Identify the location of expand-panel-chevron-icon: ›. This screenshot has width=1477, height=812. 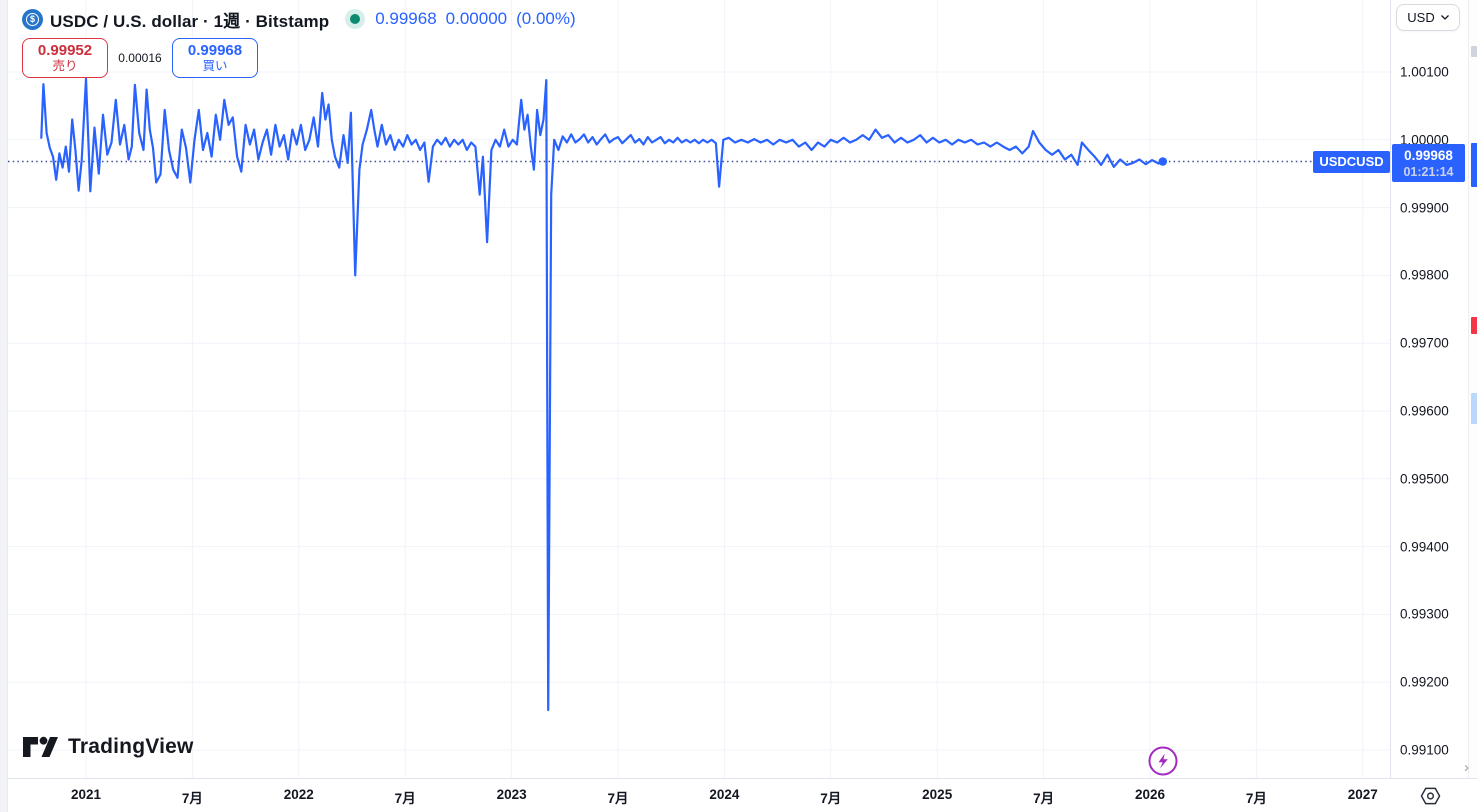
(1466, 767).